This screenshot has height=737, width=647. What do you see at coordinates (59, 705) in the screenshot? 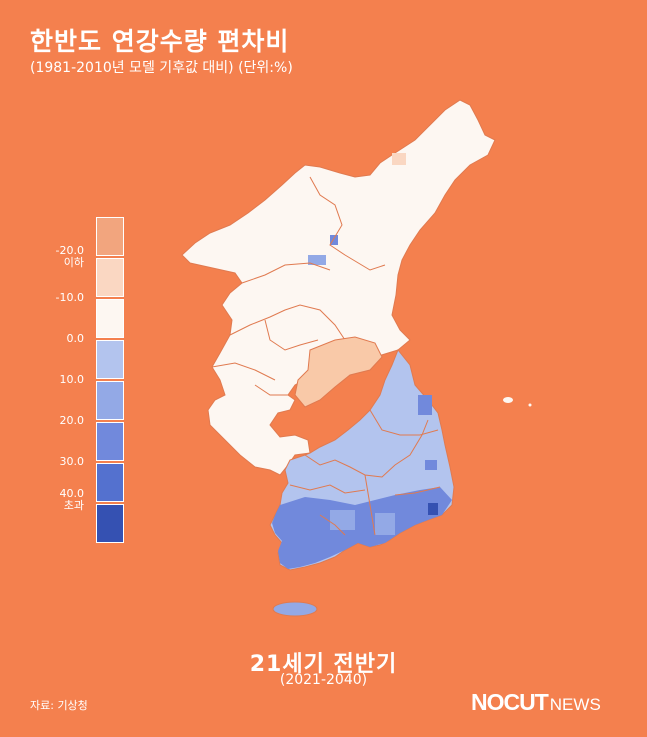
I see `source-label: 자료: 기상청` at bounding box center [59, 705].